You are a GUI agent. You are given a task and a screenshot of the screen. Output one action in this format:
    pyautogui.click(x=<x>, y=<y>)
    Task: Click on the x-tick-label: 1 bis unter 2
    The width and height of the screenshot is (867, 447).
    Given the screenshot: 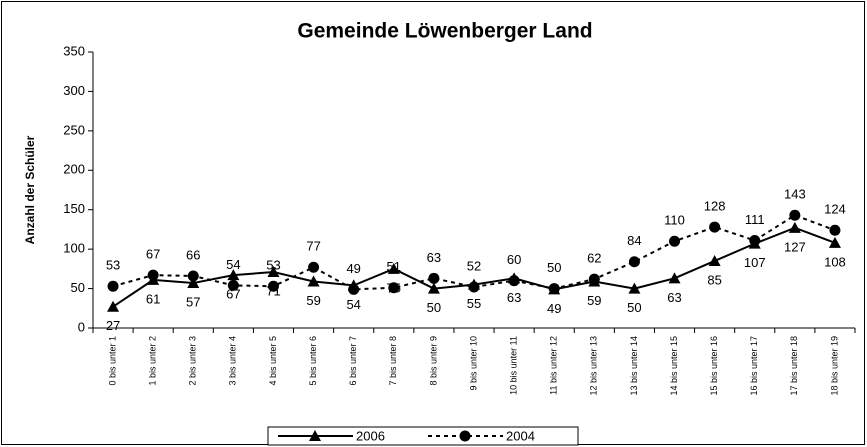 What is the action you would take?
    pyautogui.click(x=153, y=361)
    